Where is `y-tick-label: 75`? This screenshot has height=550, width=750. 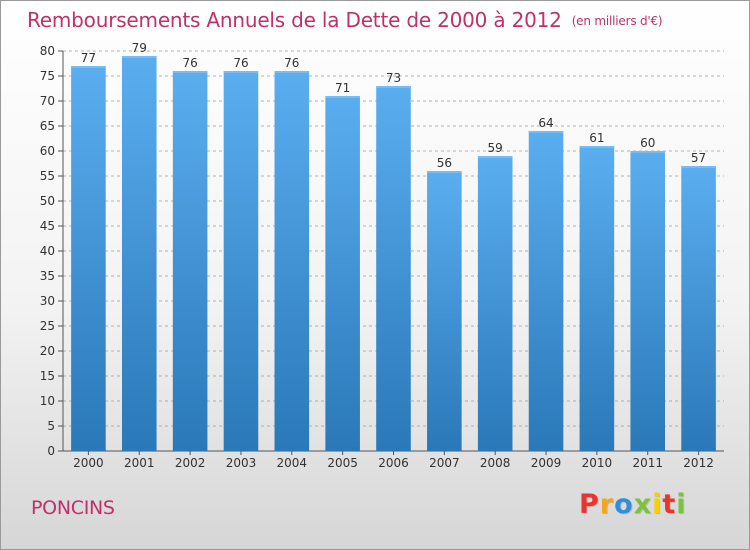
y-tick-label: 75 is located at coordinates (47, 76).